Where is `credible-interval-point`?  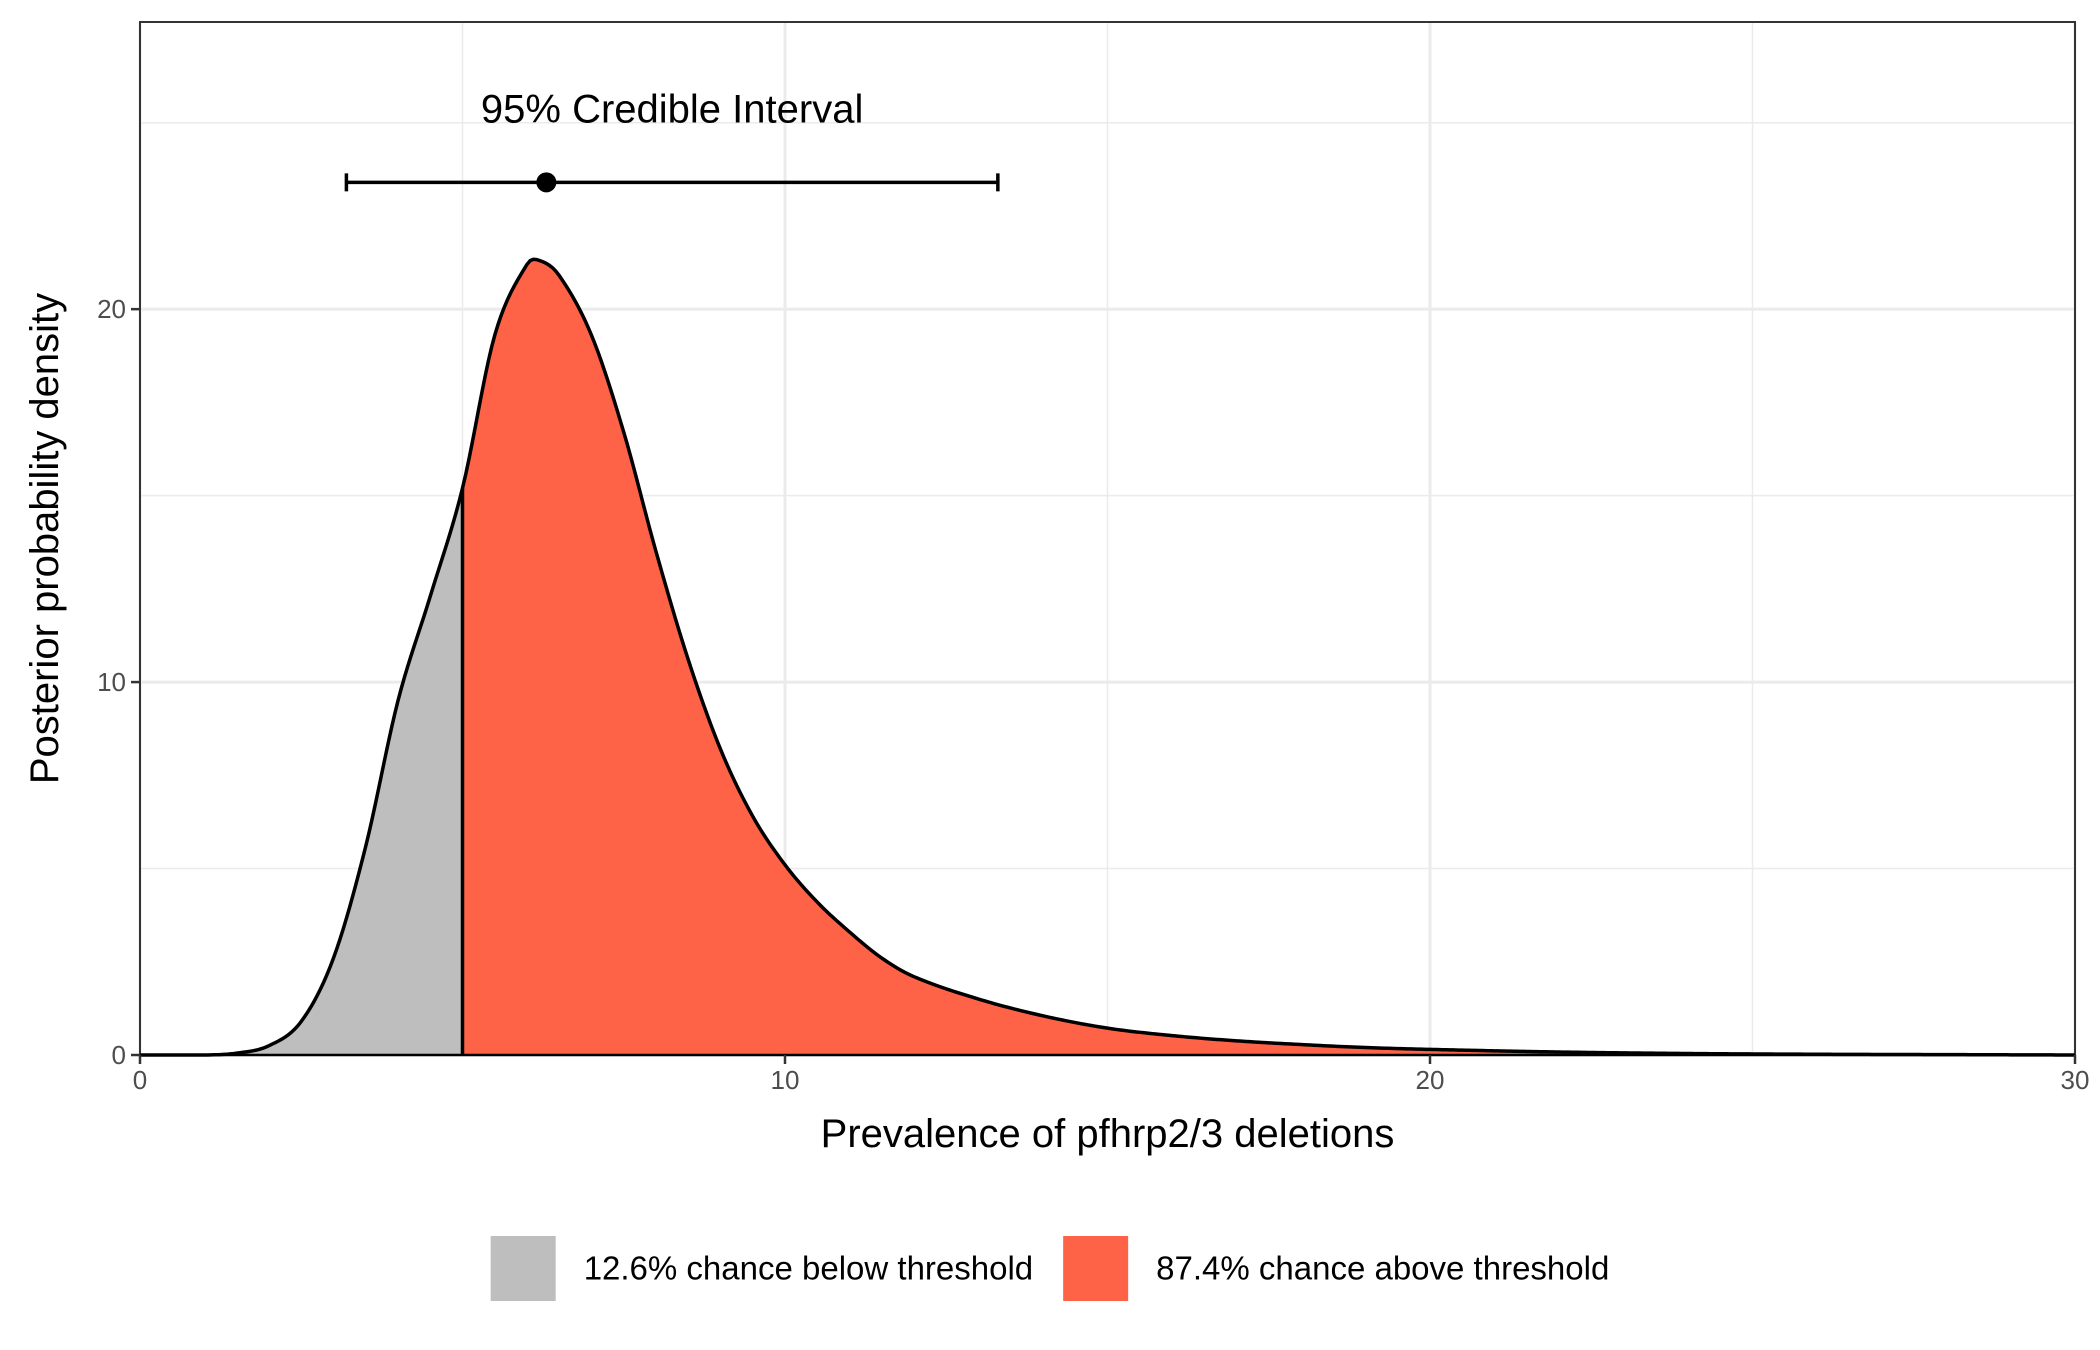 credible-interval-point is located at coordinates (546, 182).